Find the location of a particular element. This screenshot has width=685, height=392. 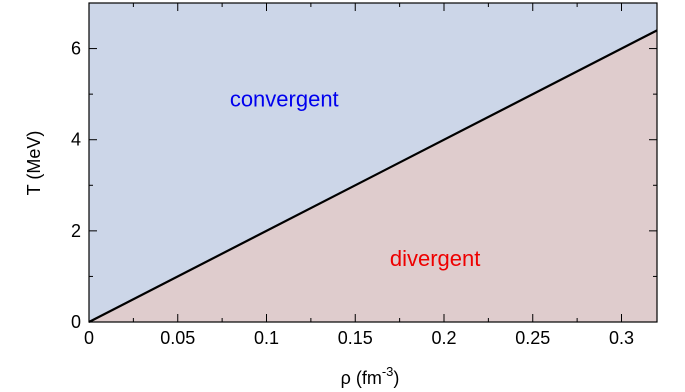

convergent-label: convergent is located at coordinates (284, 99).